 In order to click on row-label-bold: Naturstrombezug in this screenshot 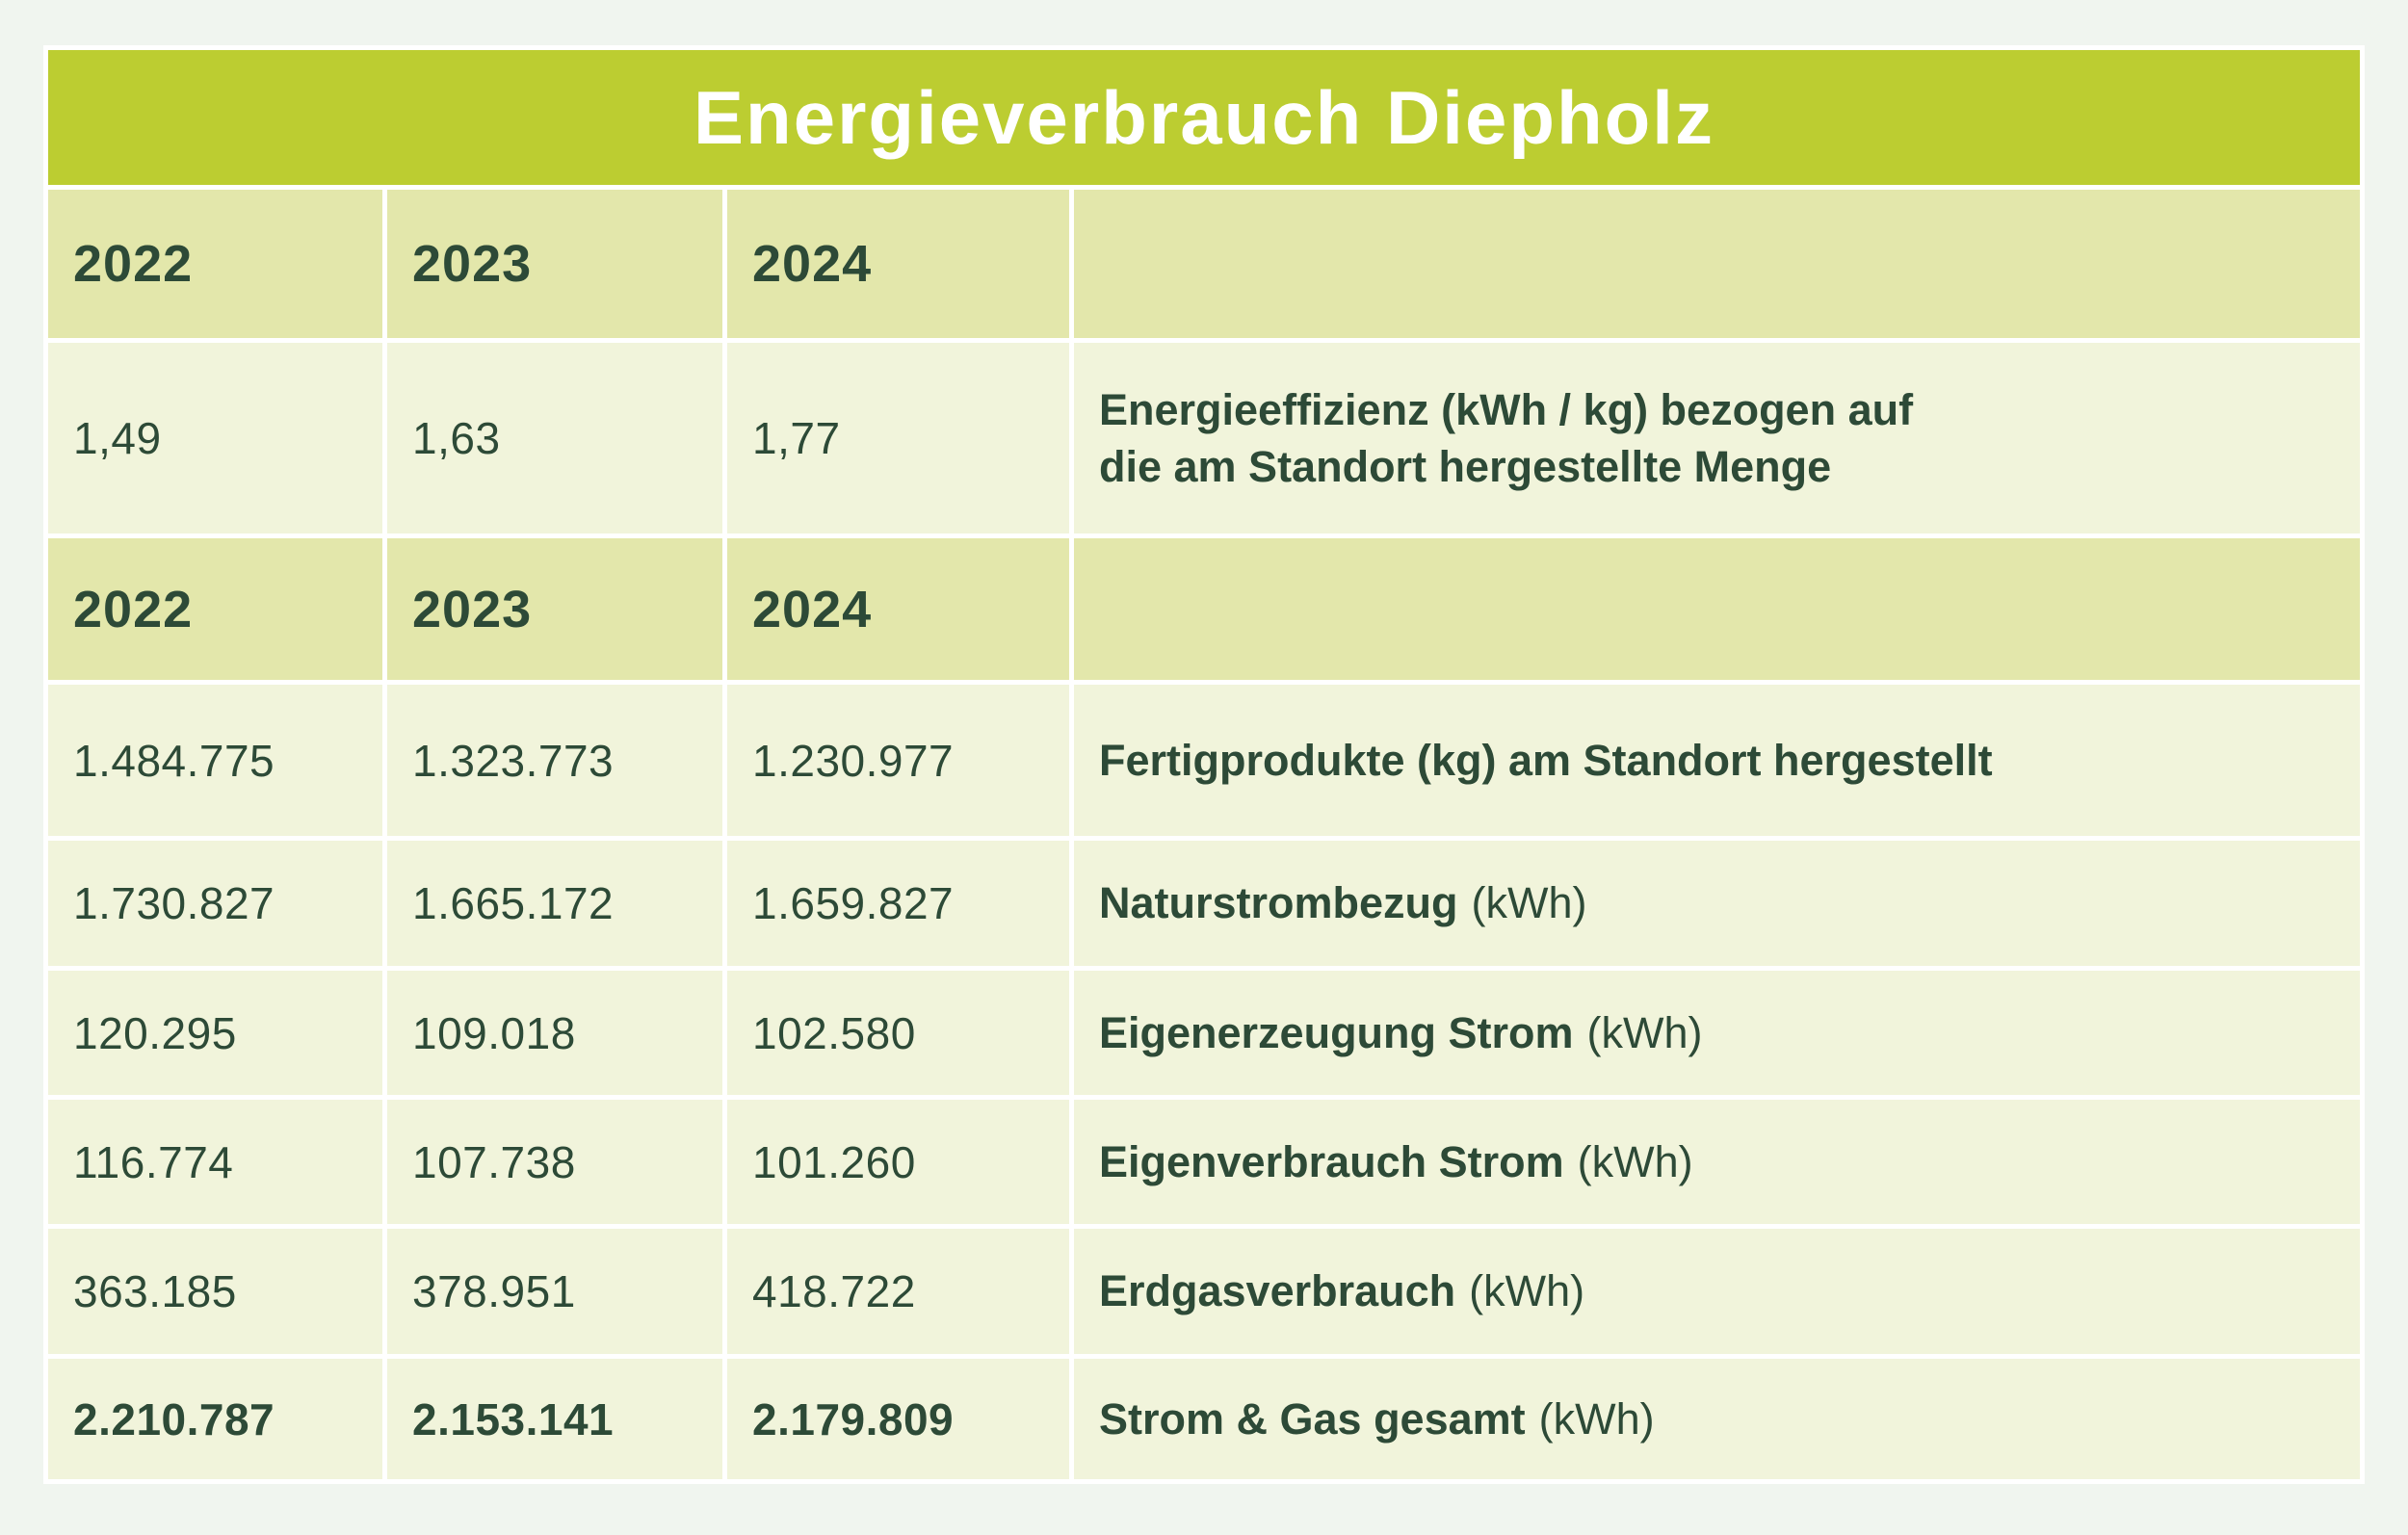, I will do `click(1278, 903)`.